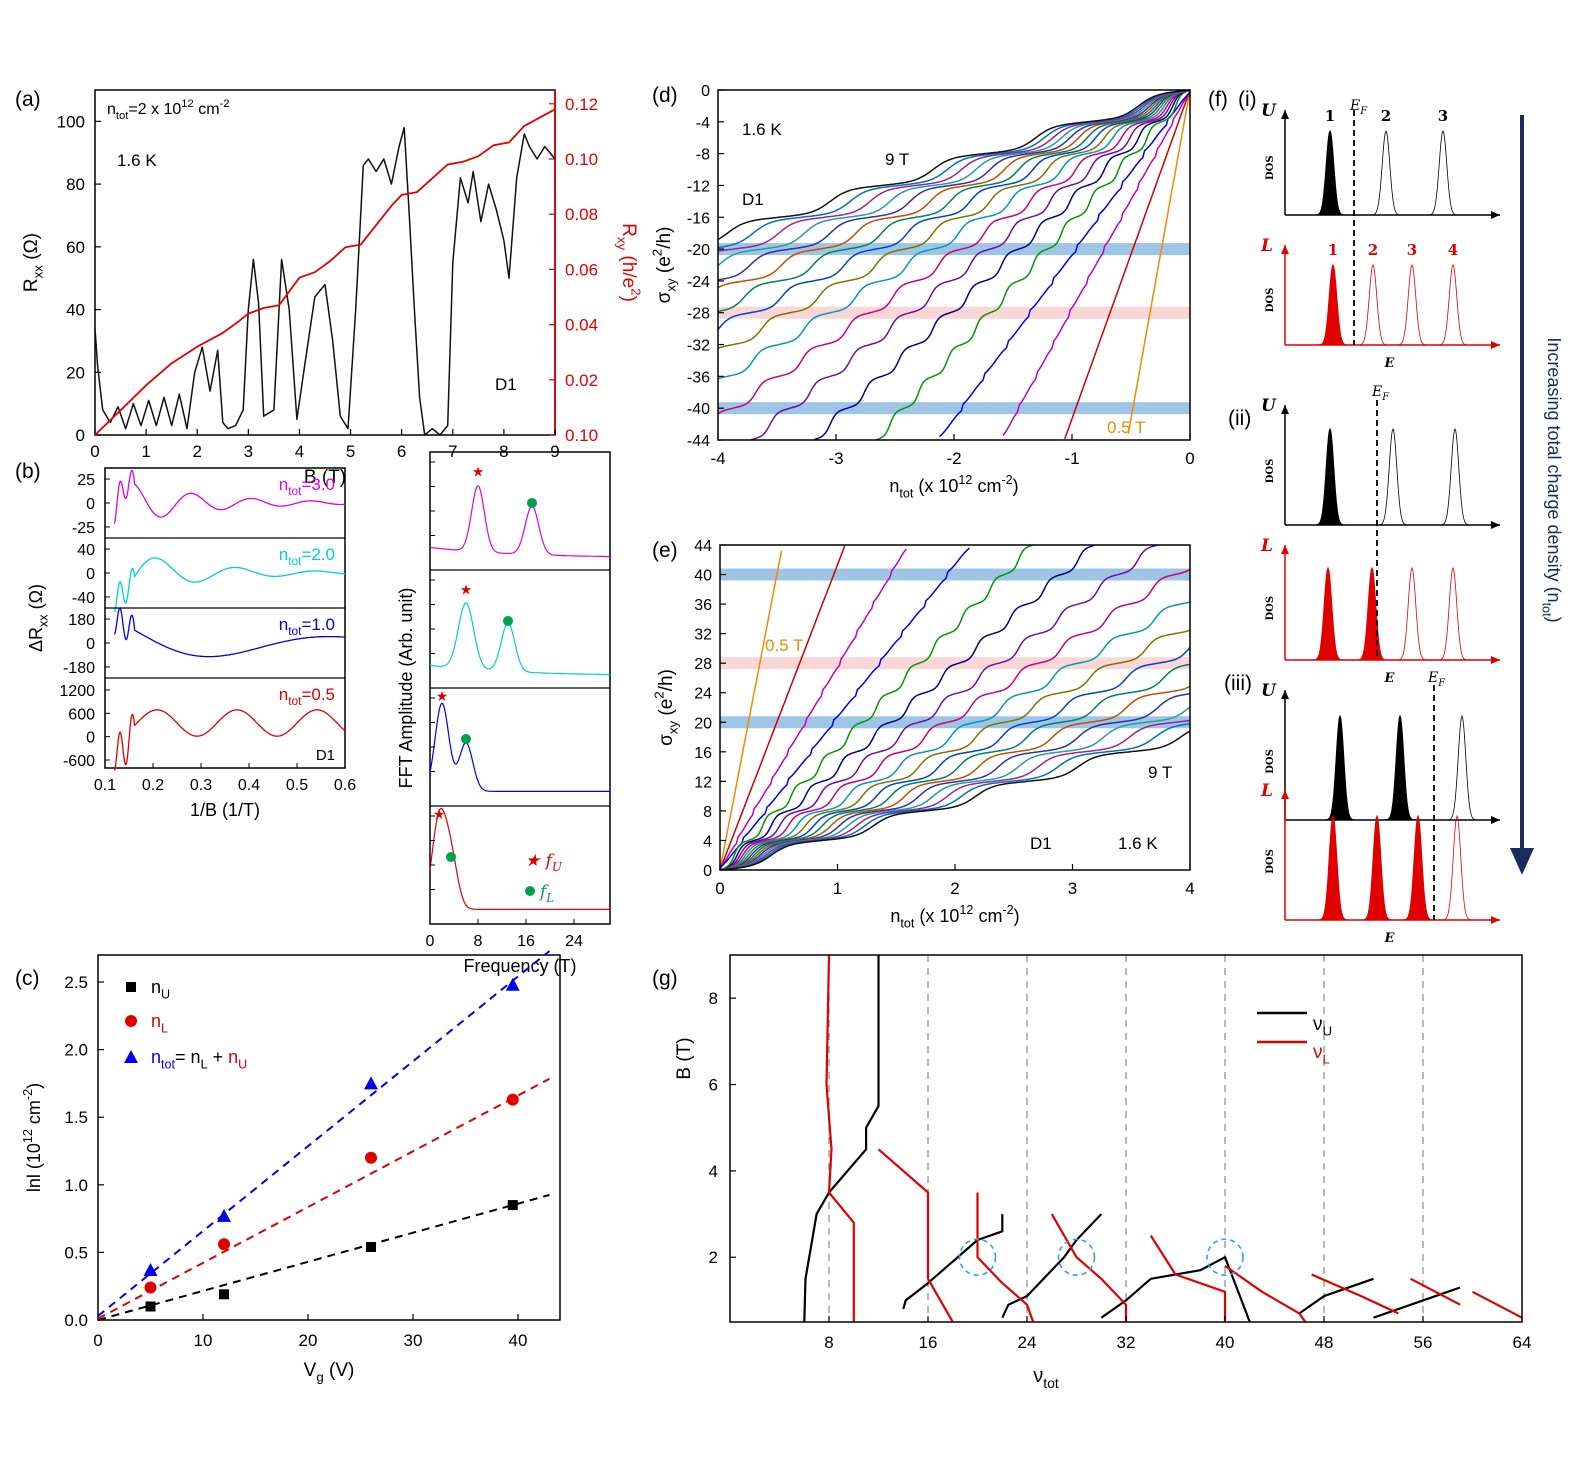  I want to click on fermi-label: EF, so click(1358, 107).